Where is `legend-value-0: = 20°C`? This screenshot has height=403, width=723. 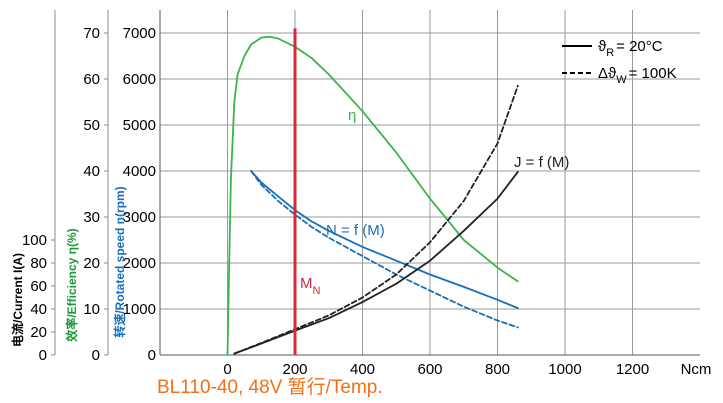 legend-value-0: = 20°C is located at coordinates (639, 46).